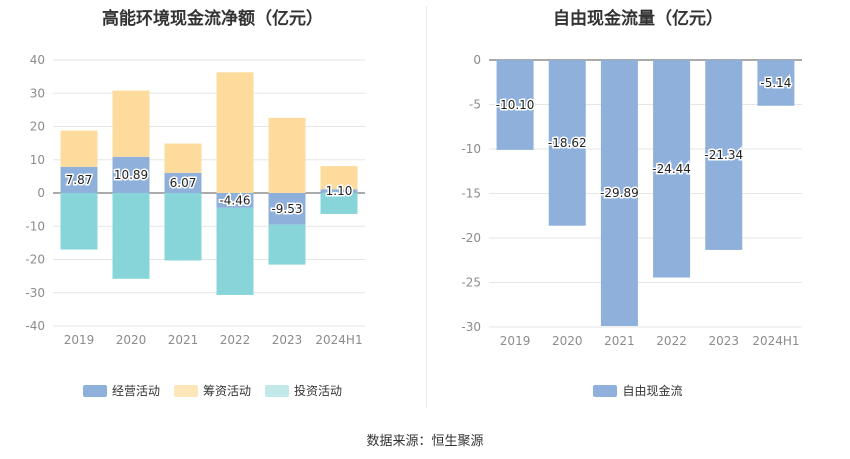  I want to click on legend-item-investing: 投资活动, so click(303, 390).